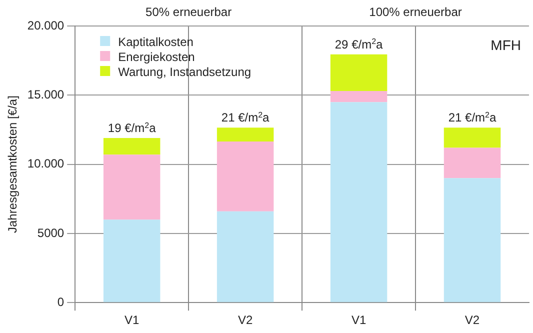 The width and height of the screenshot is (533, 333). Describe the element at coordinates (156, 42) in the screenshot. I see `legend-label: Kaptitalkosten` at that location.